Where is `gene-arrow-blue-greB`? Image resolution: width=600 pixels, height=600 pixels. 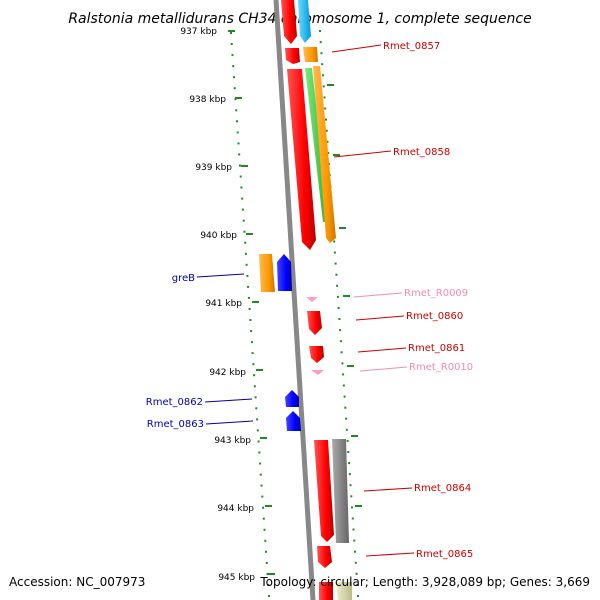 gene-arrow-blue-greB is located at coordinates (284, 272).